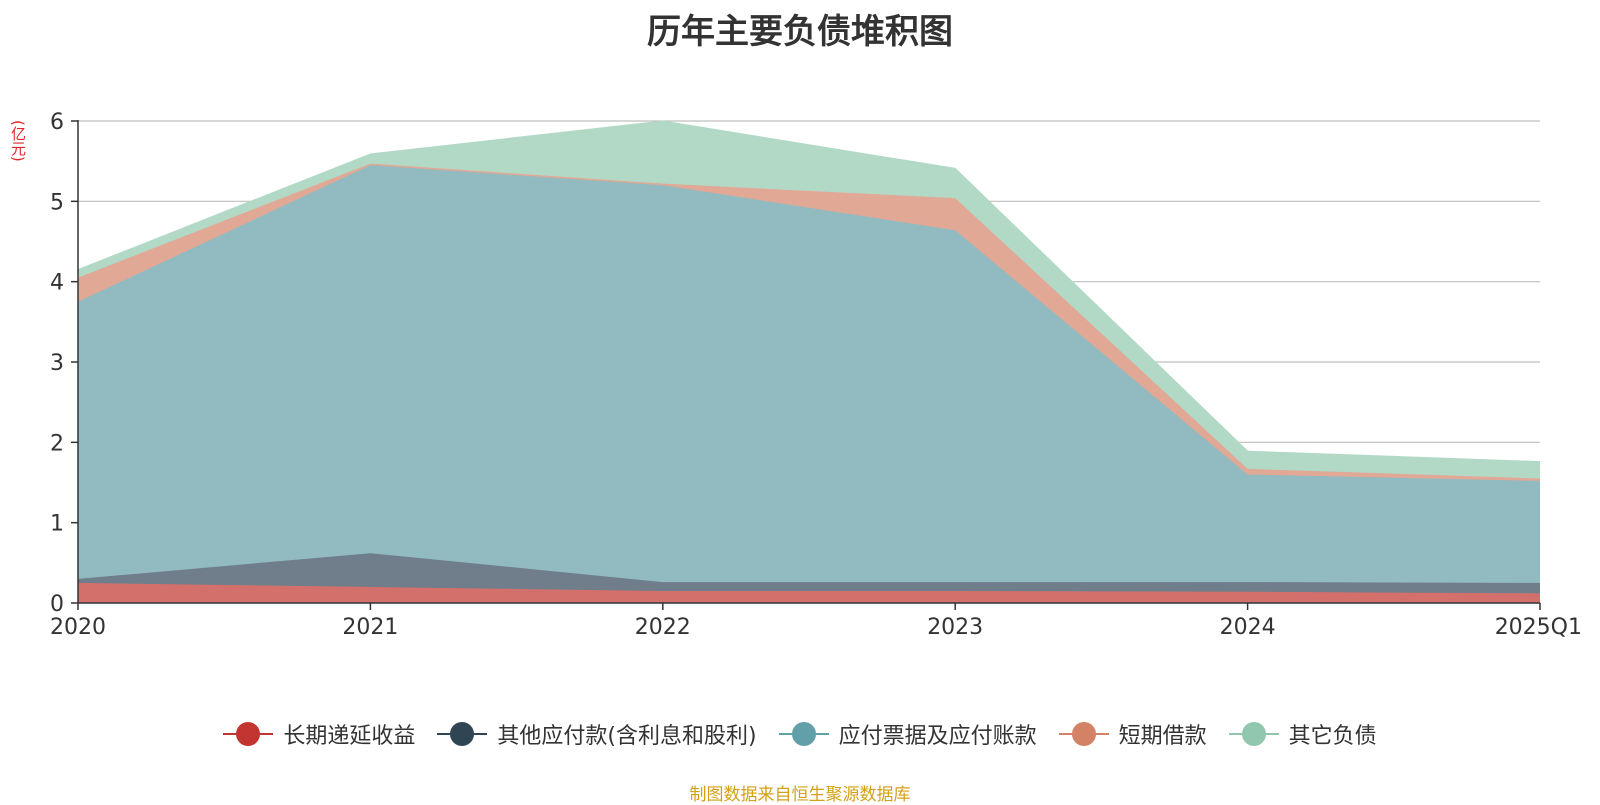  Describe the element at coordinates (57, 443) in the screenshot. I see `y-tick-label: 2` at that location.